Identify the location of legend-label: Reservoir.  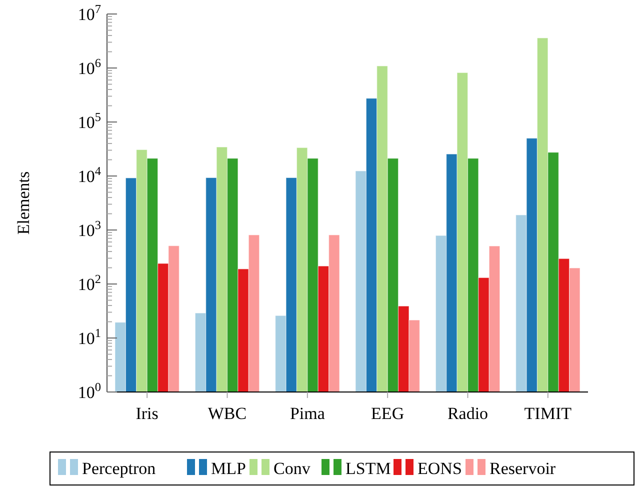
(523, 468).